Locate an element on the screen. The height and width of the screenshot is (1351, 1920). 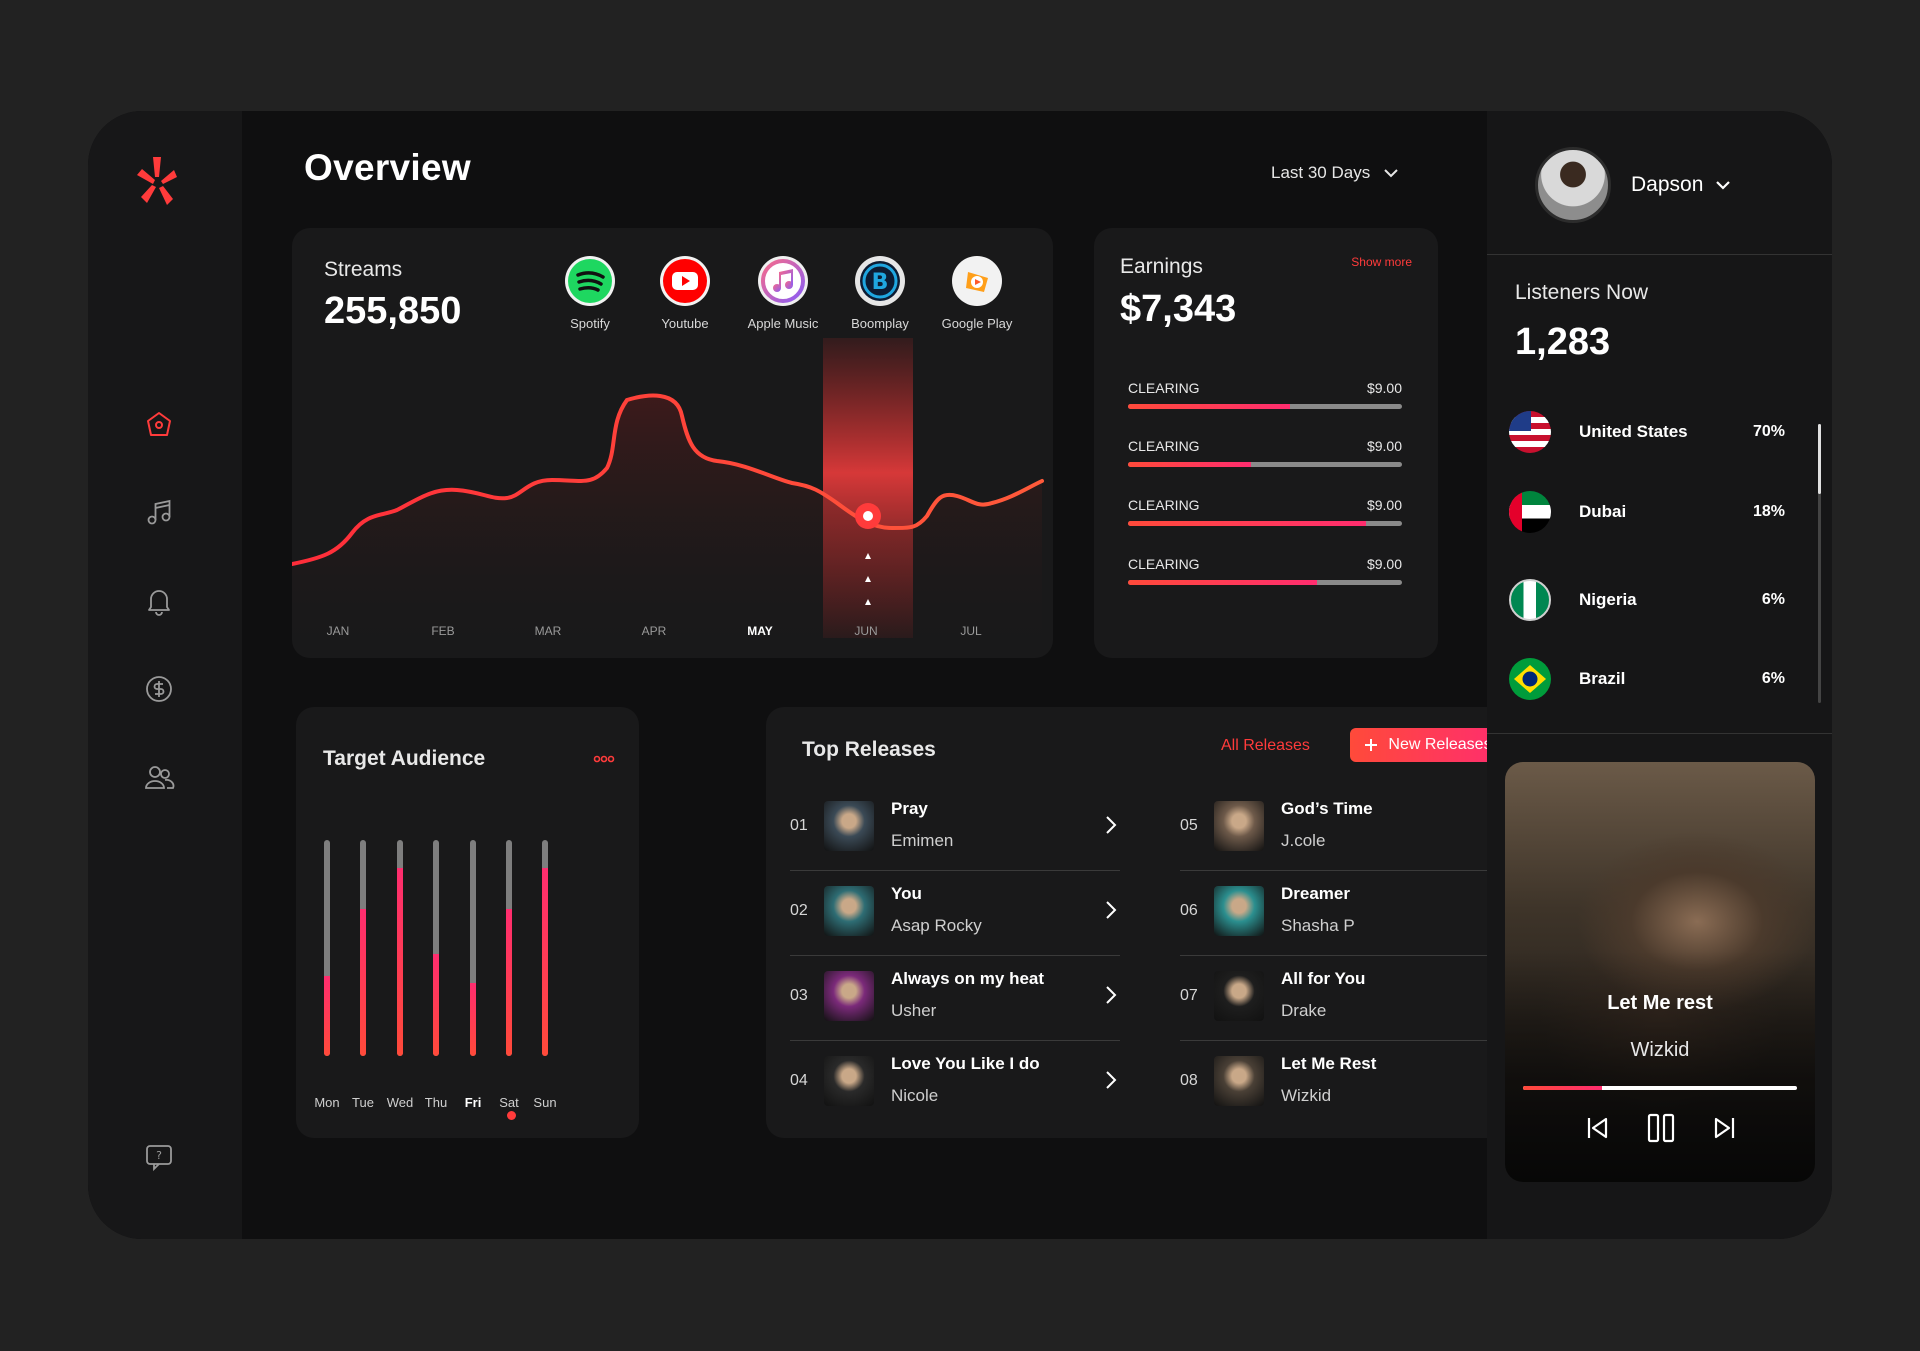
earning-label: CLEARING is located at coordinates (1164, 505).